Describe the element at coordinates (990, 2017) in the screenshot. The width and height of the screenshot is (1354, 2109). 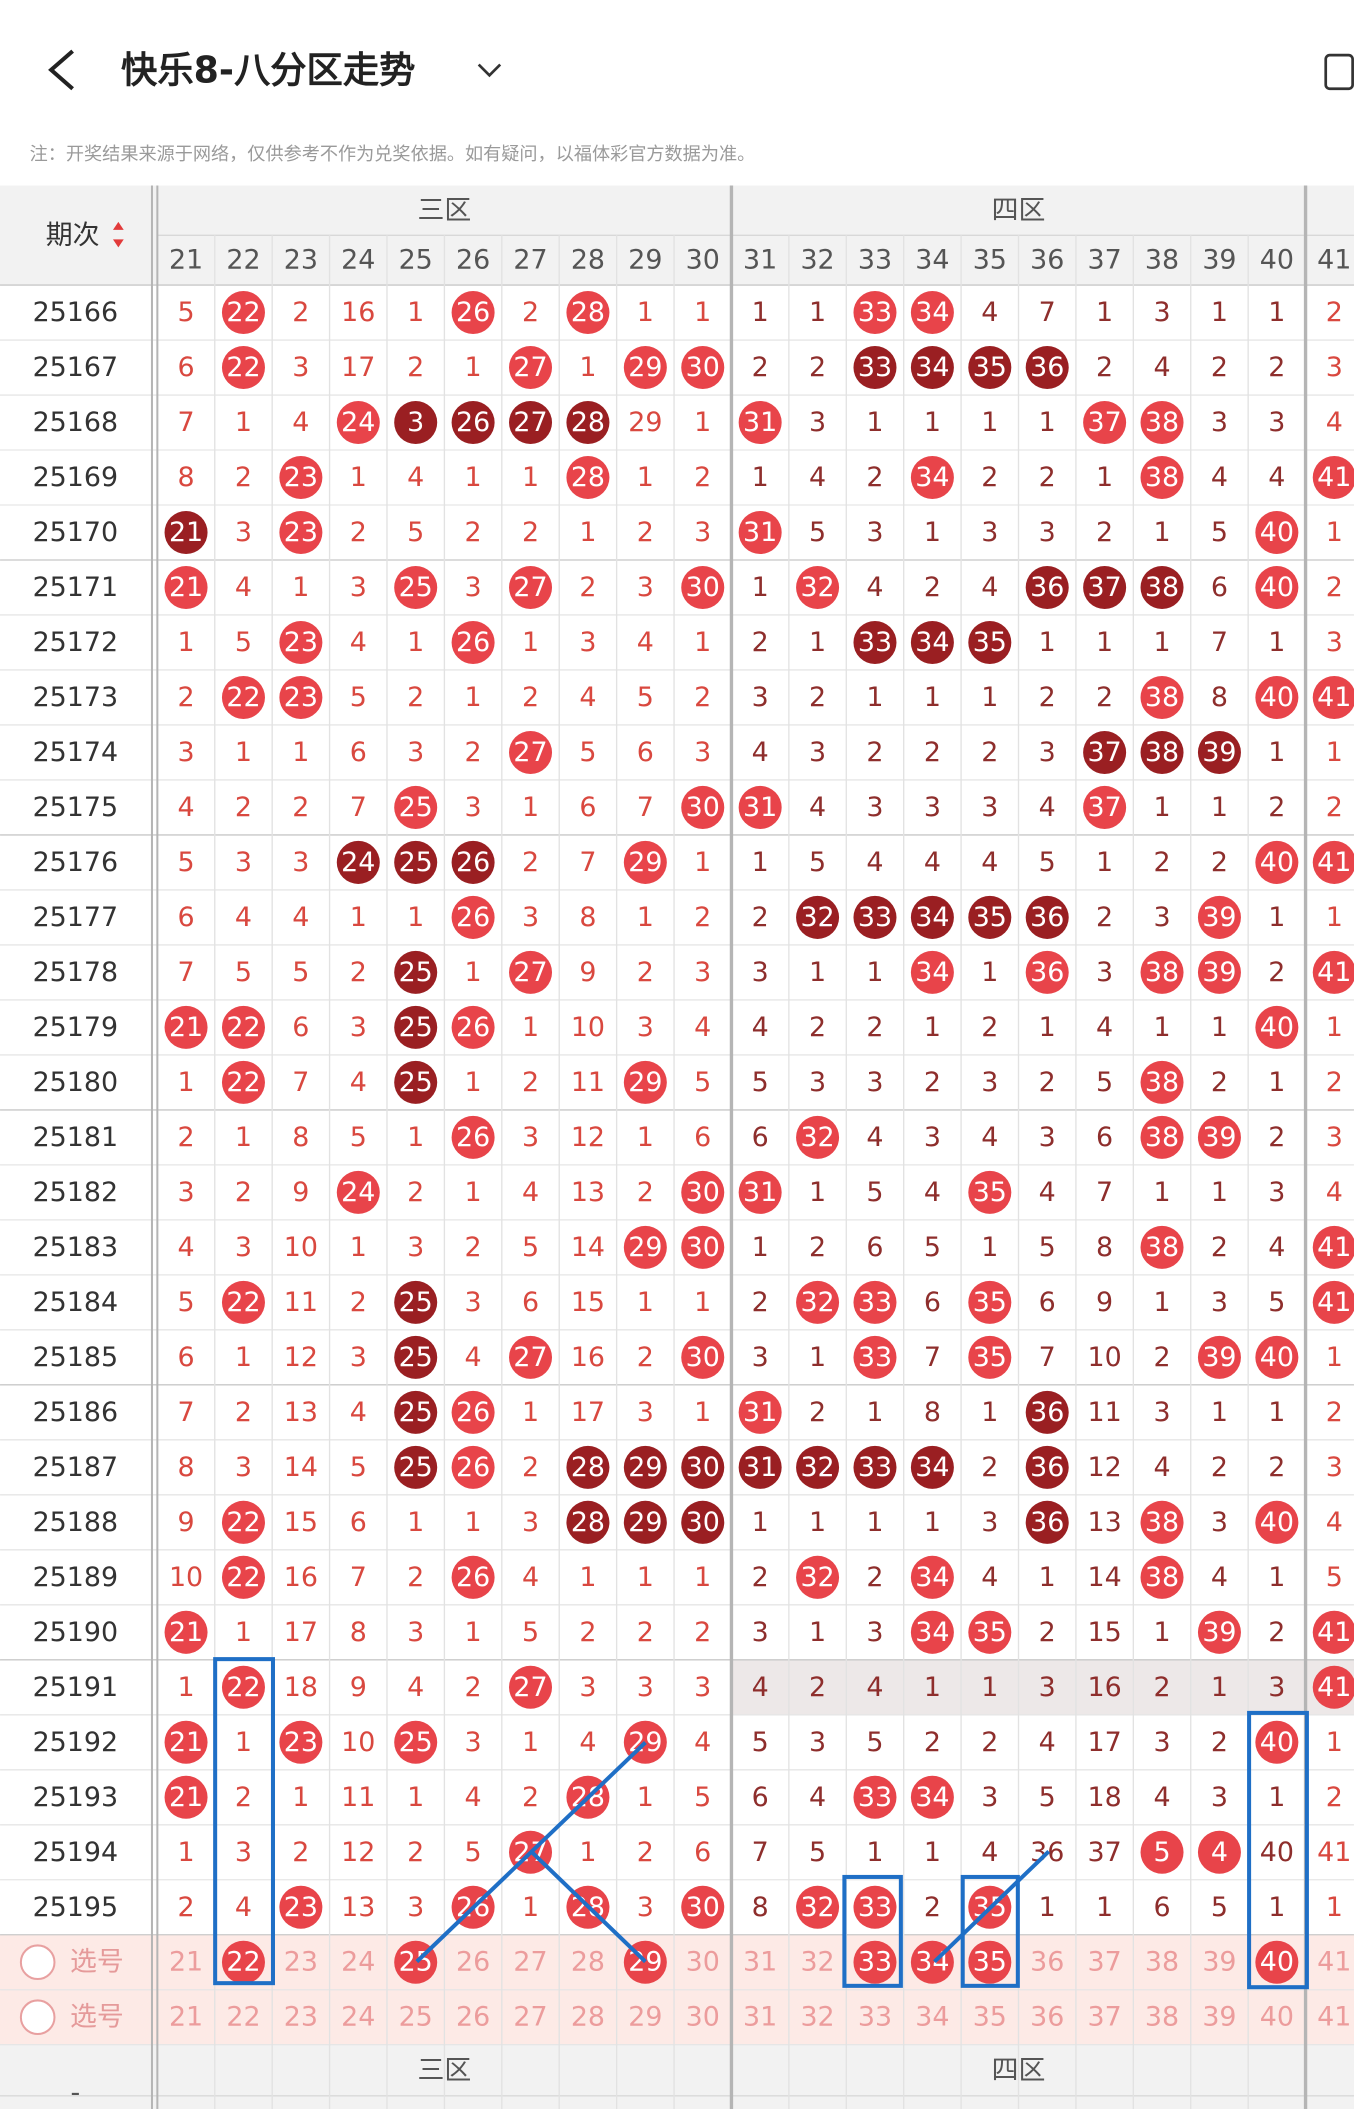
I see `cell-number: 35` at that location.